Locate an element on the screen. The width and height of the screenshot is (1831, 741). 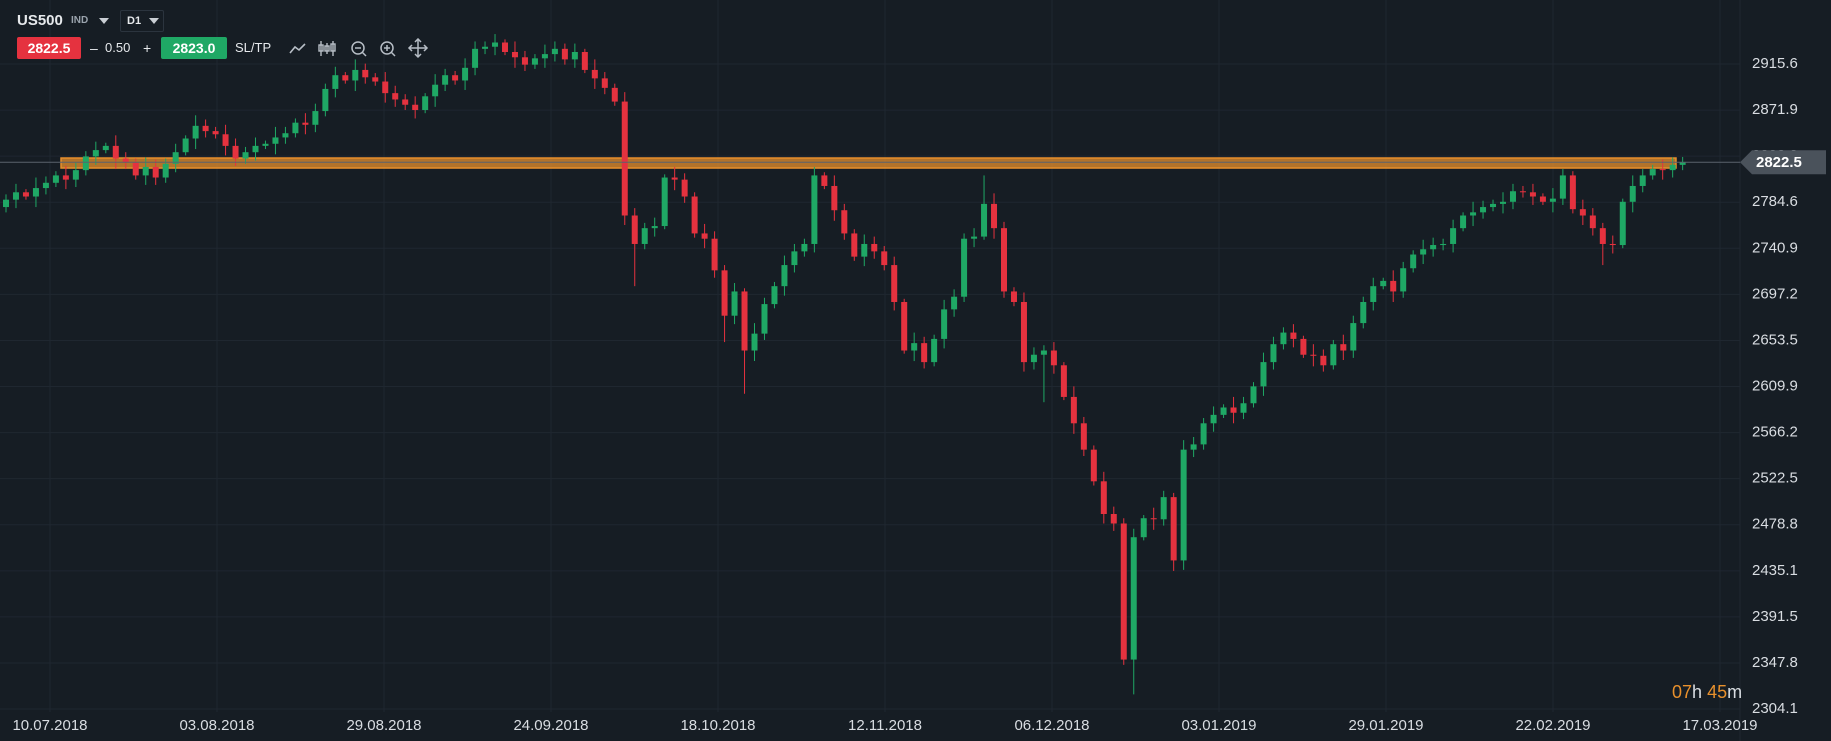
x-tick-label: 03.08.2018 is located at coordinates (216, 725).